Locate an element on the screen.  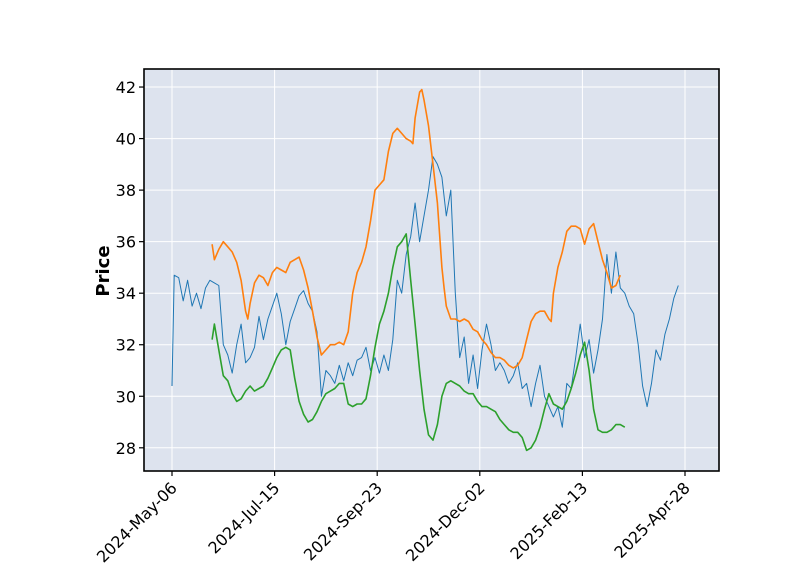
y-axis-title: Price is located at coordinates (103, 270).